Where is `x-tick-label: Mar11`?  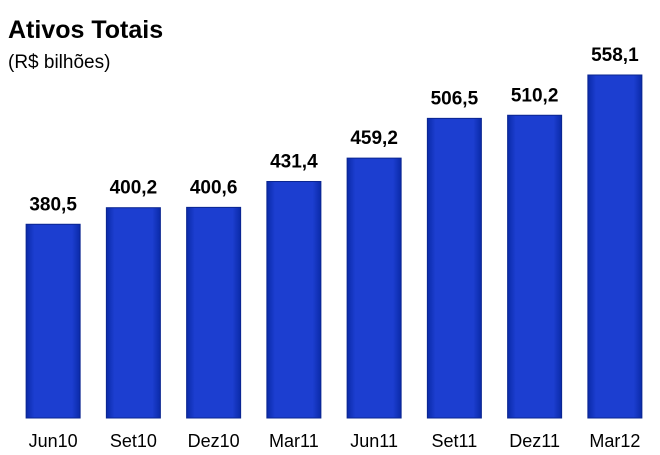
x-tick-label: Mar11 is located at coordinates (294, 441).